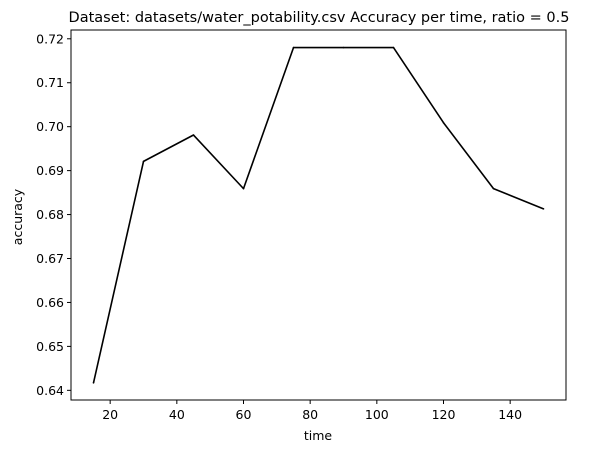  I want to click on y-tick-label: 0.69, so click(50, 170).